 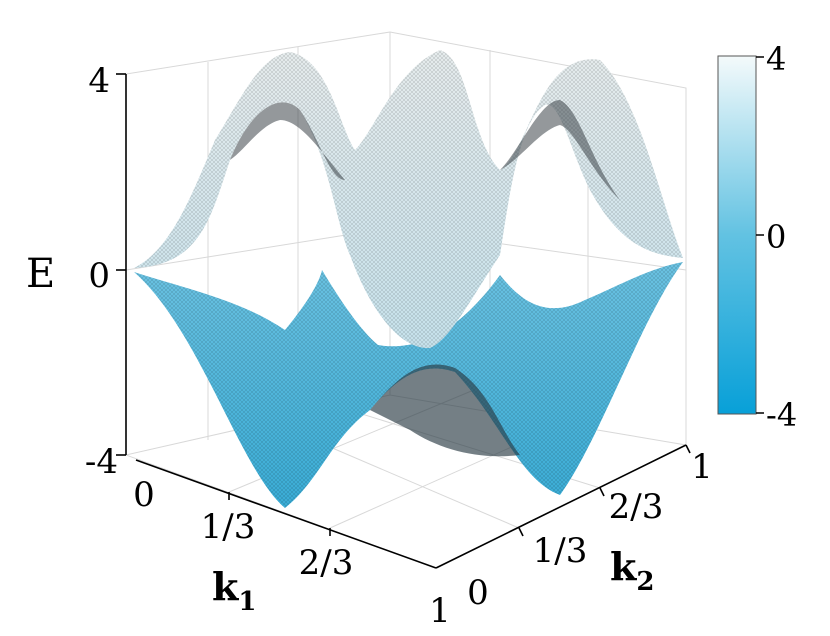 I want to click on y-tick-3: 1, so click(x=702, y=467).